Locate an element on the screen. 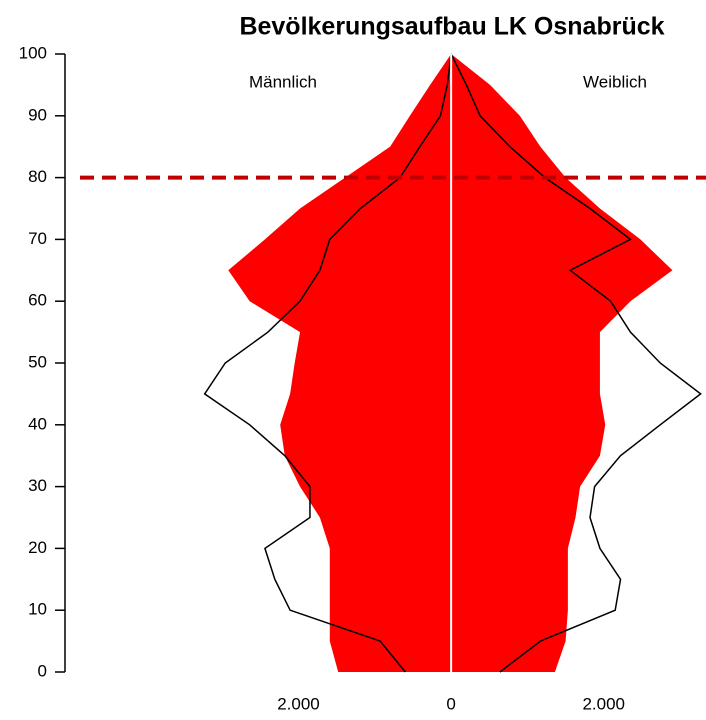 The width and height of the screenshot is (706, 720). y-tick-label: 70 is located at coordinates (37, 238).